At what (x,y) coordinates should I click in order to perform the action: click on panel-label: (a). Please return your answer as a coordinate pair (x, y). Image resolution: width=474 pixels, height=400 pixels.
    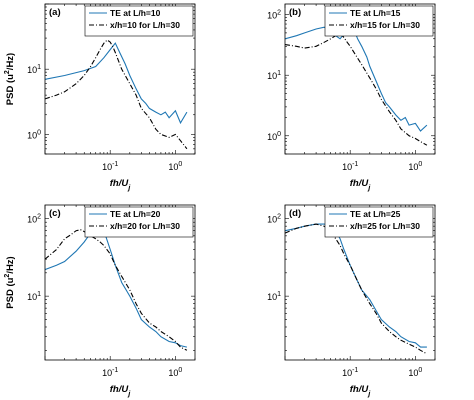
    Looking at the image, I should click on (55, 12).